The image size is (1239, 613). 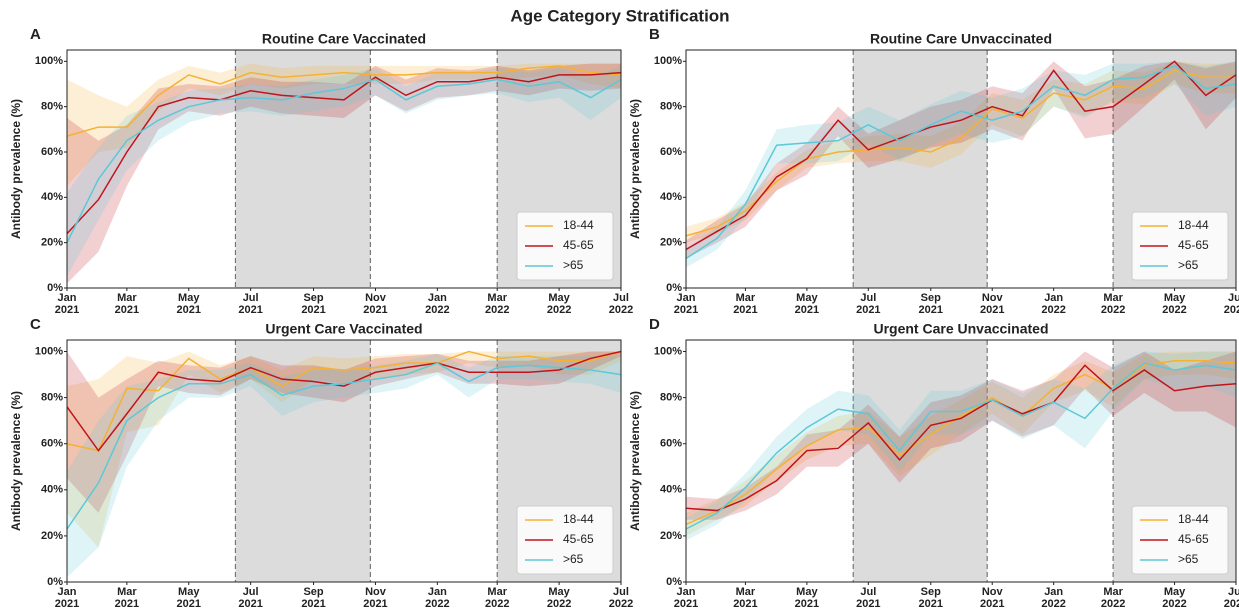 I want to click on panel-title: Urgent Care Vaccinated, so click(x=343, y=329).